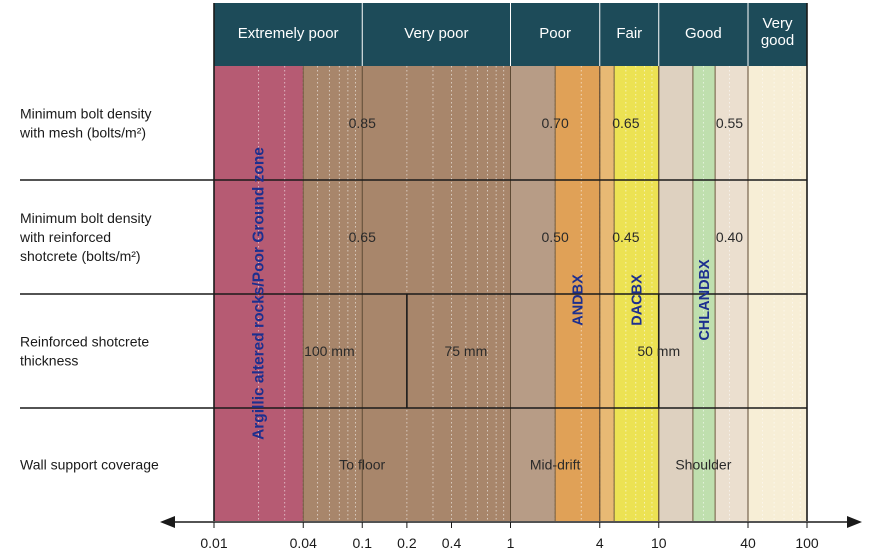  Describe the element at coordinates (703, 33) in the screenshot. I see `header-class-label: Good` at that location.